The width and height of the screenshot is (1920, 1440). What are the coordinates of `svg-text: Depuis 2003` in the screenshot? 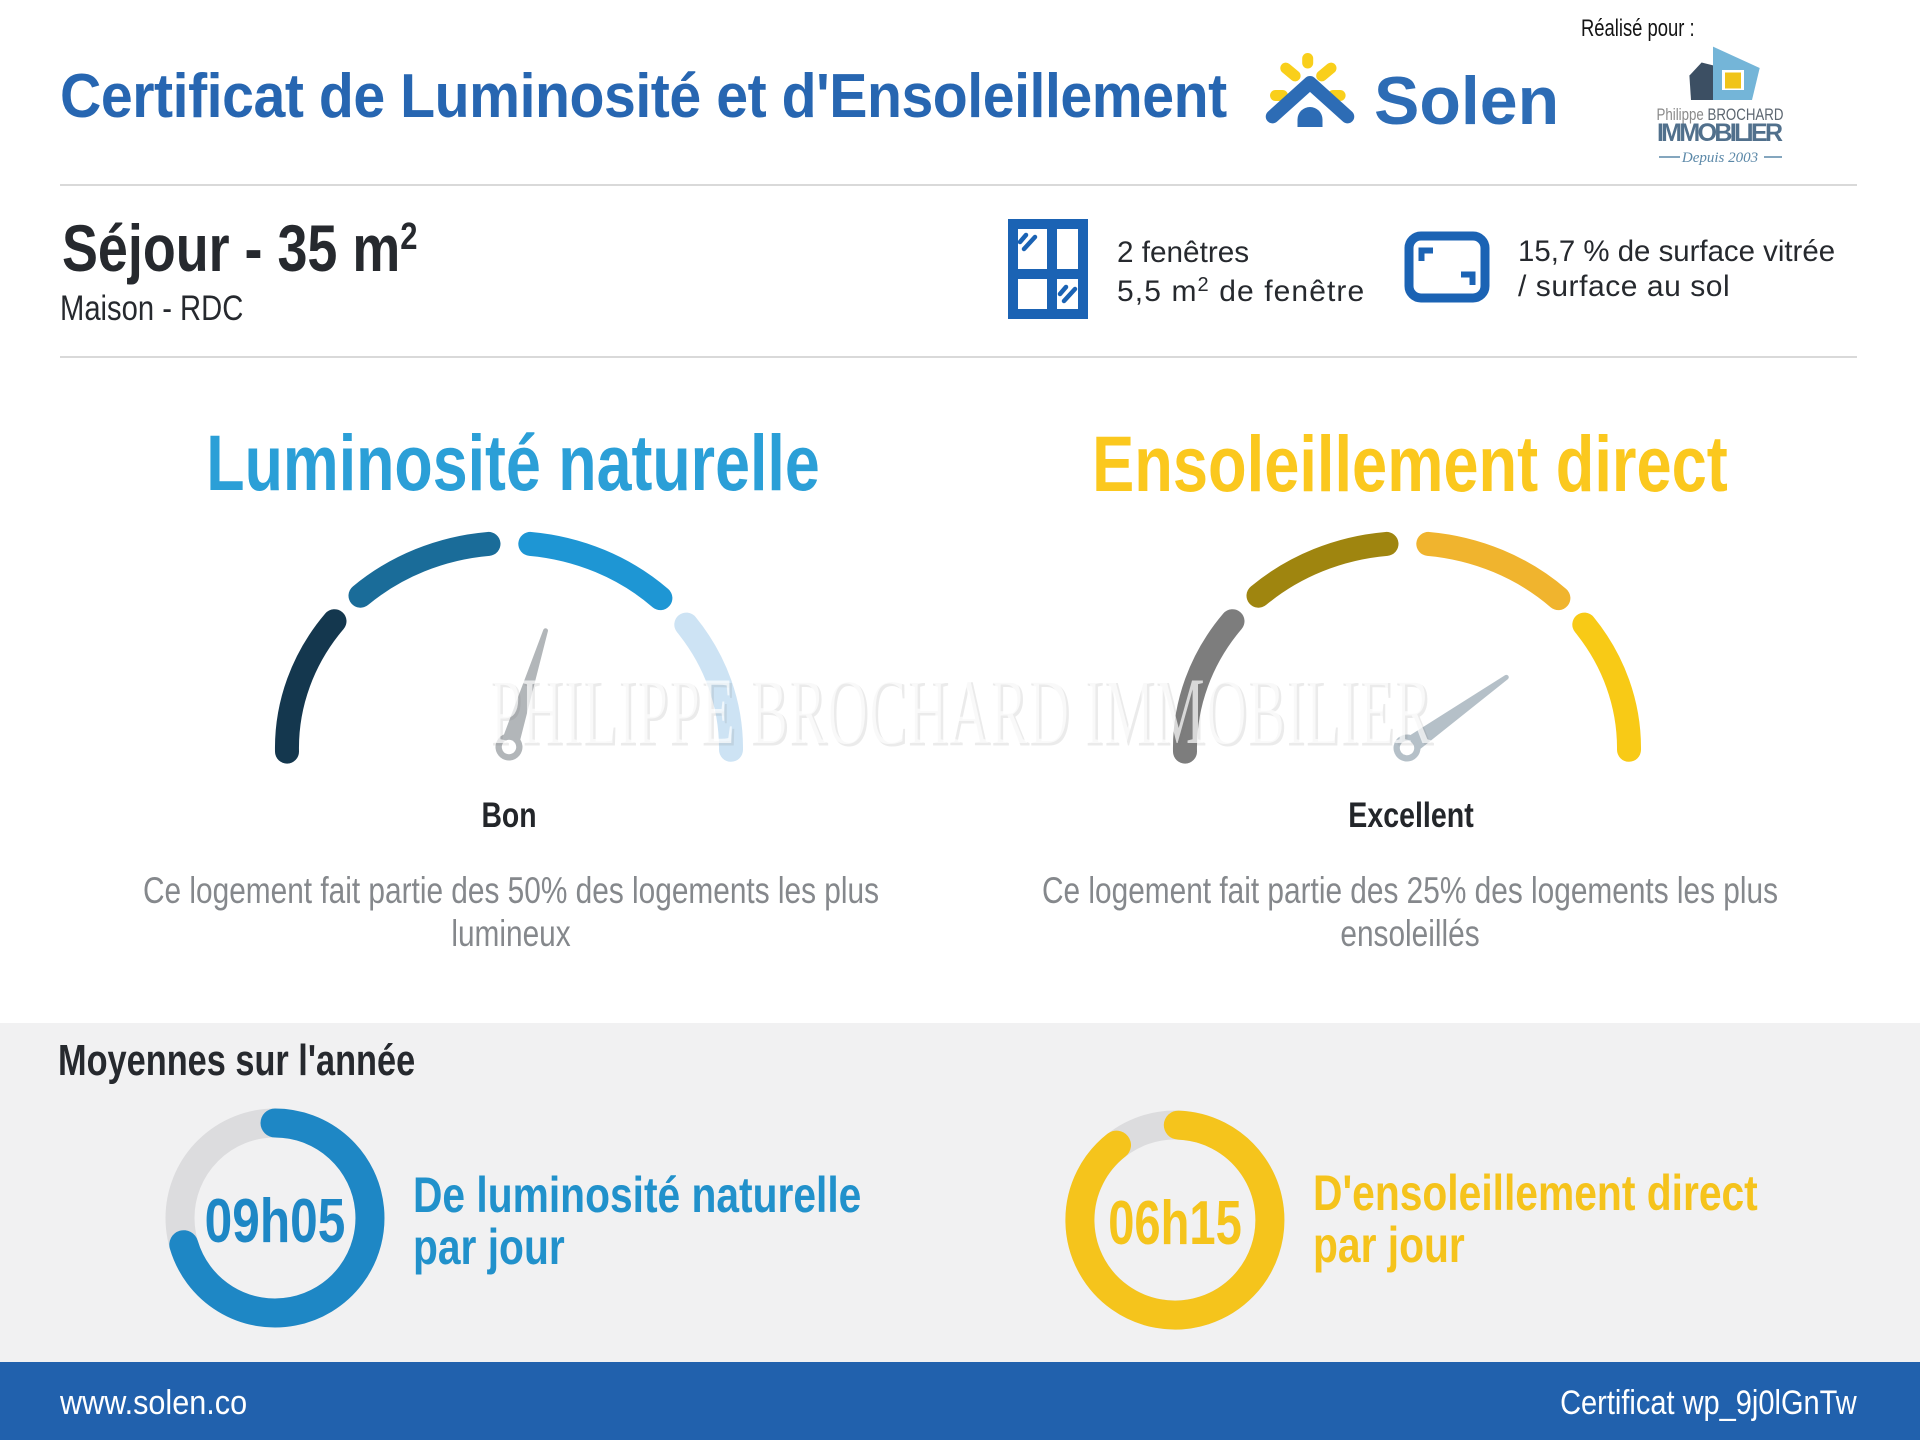 It's located at (1719, 158).